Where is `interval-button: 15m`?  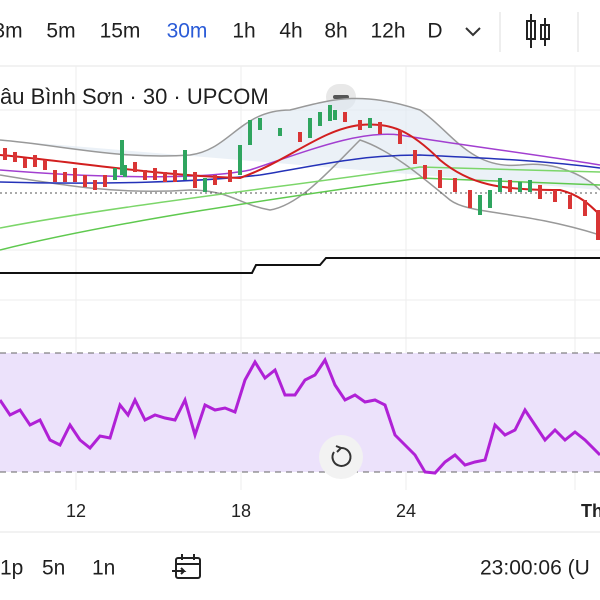
interval-button: 15m is located at coordinates (120, 31).